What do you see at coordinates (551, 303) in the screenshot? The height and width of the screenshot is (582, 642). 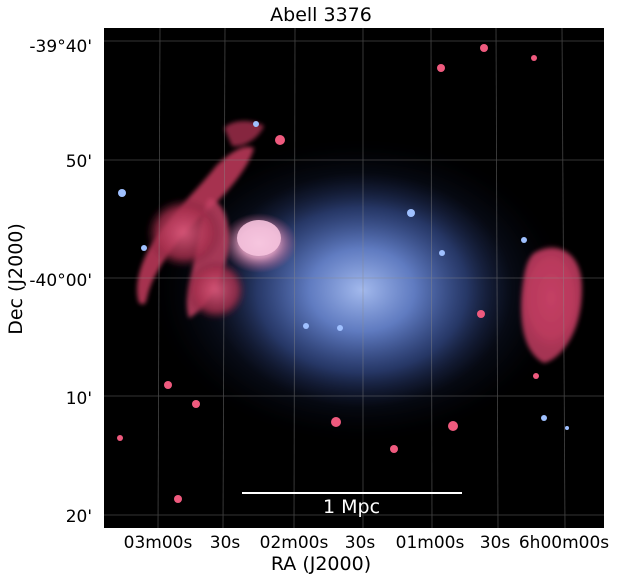 I see `east-radio-relic` at bounding box center [551, 303].